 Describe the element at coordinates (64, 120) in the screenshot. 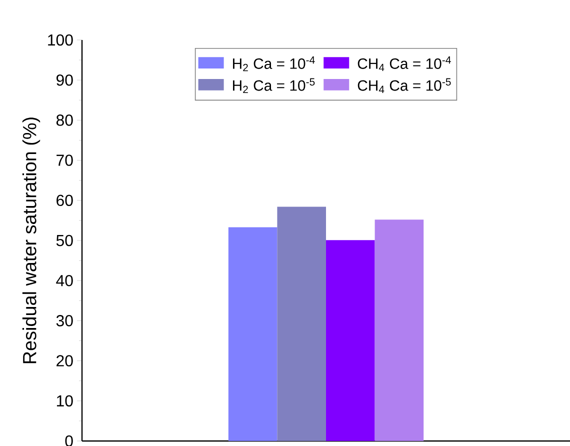

I see `y-tick-label: 80` at that location.